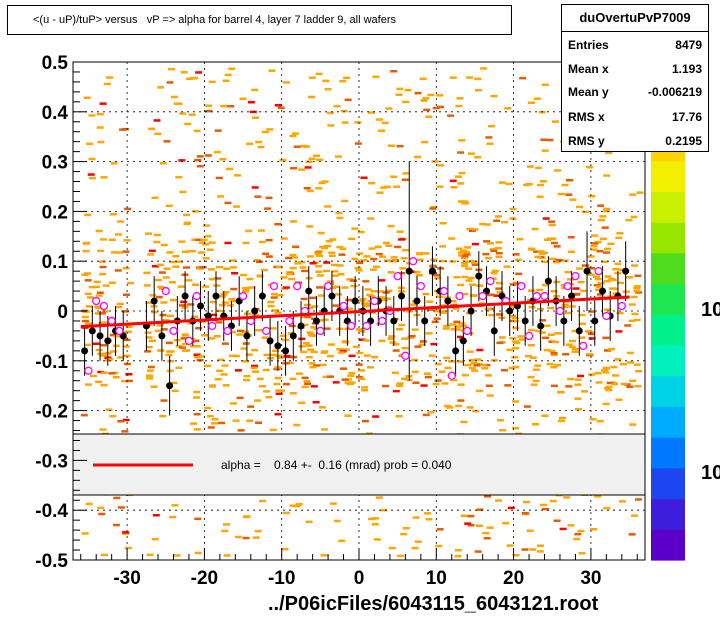 This screenshot has height=620, width=720. I want to click on data-point-filled, so click(154, 301).